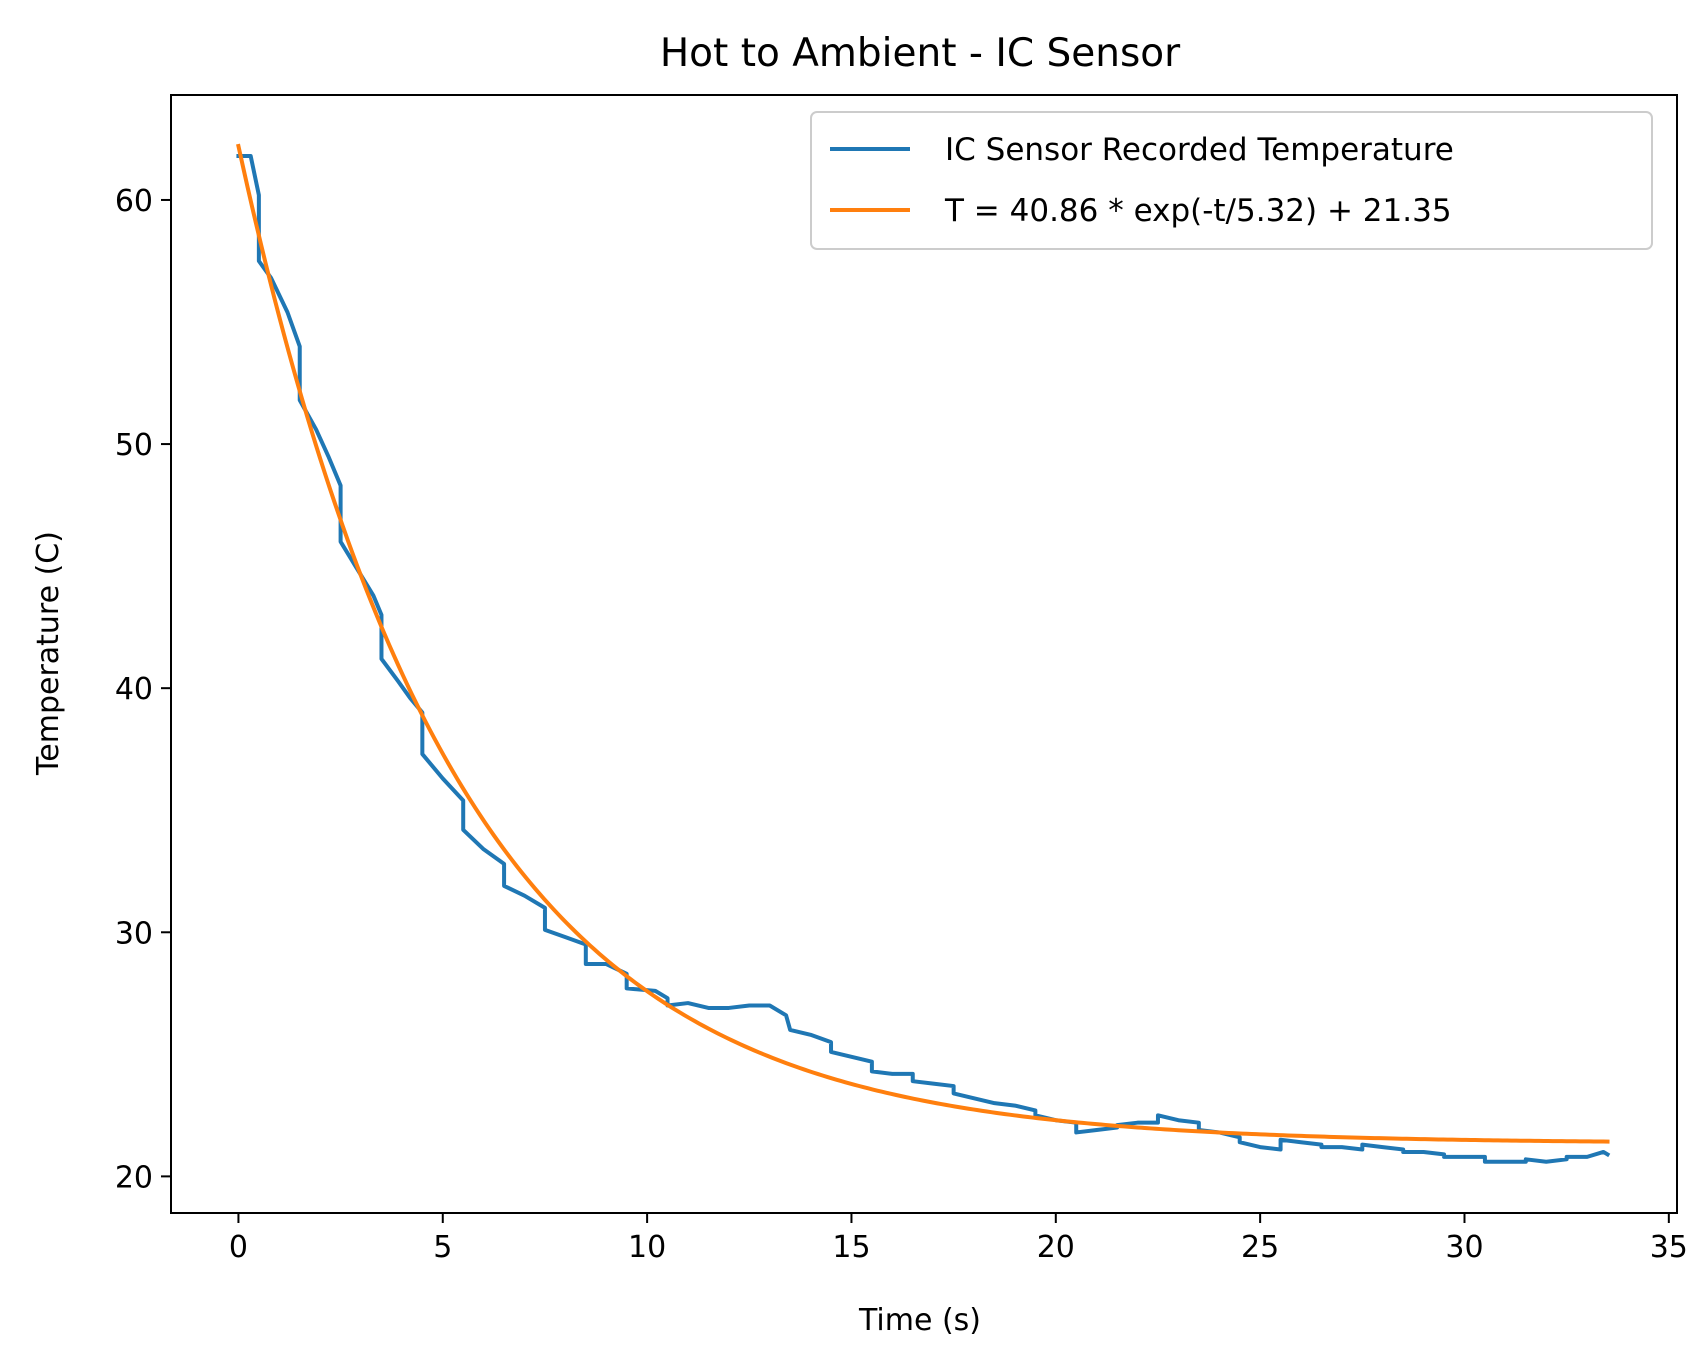  What do you see at coordinates (1199, 150) in the screenshot?
I see `legend-label-measured: IC Sensor Recorded Temperature` at bounding box center [1199, 150].